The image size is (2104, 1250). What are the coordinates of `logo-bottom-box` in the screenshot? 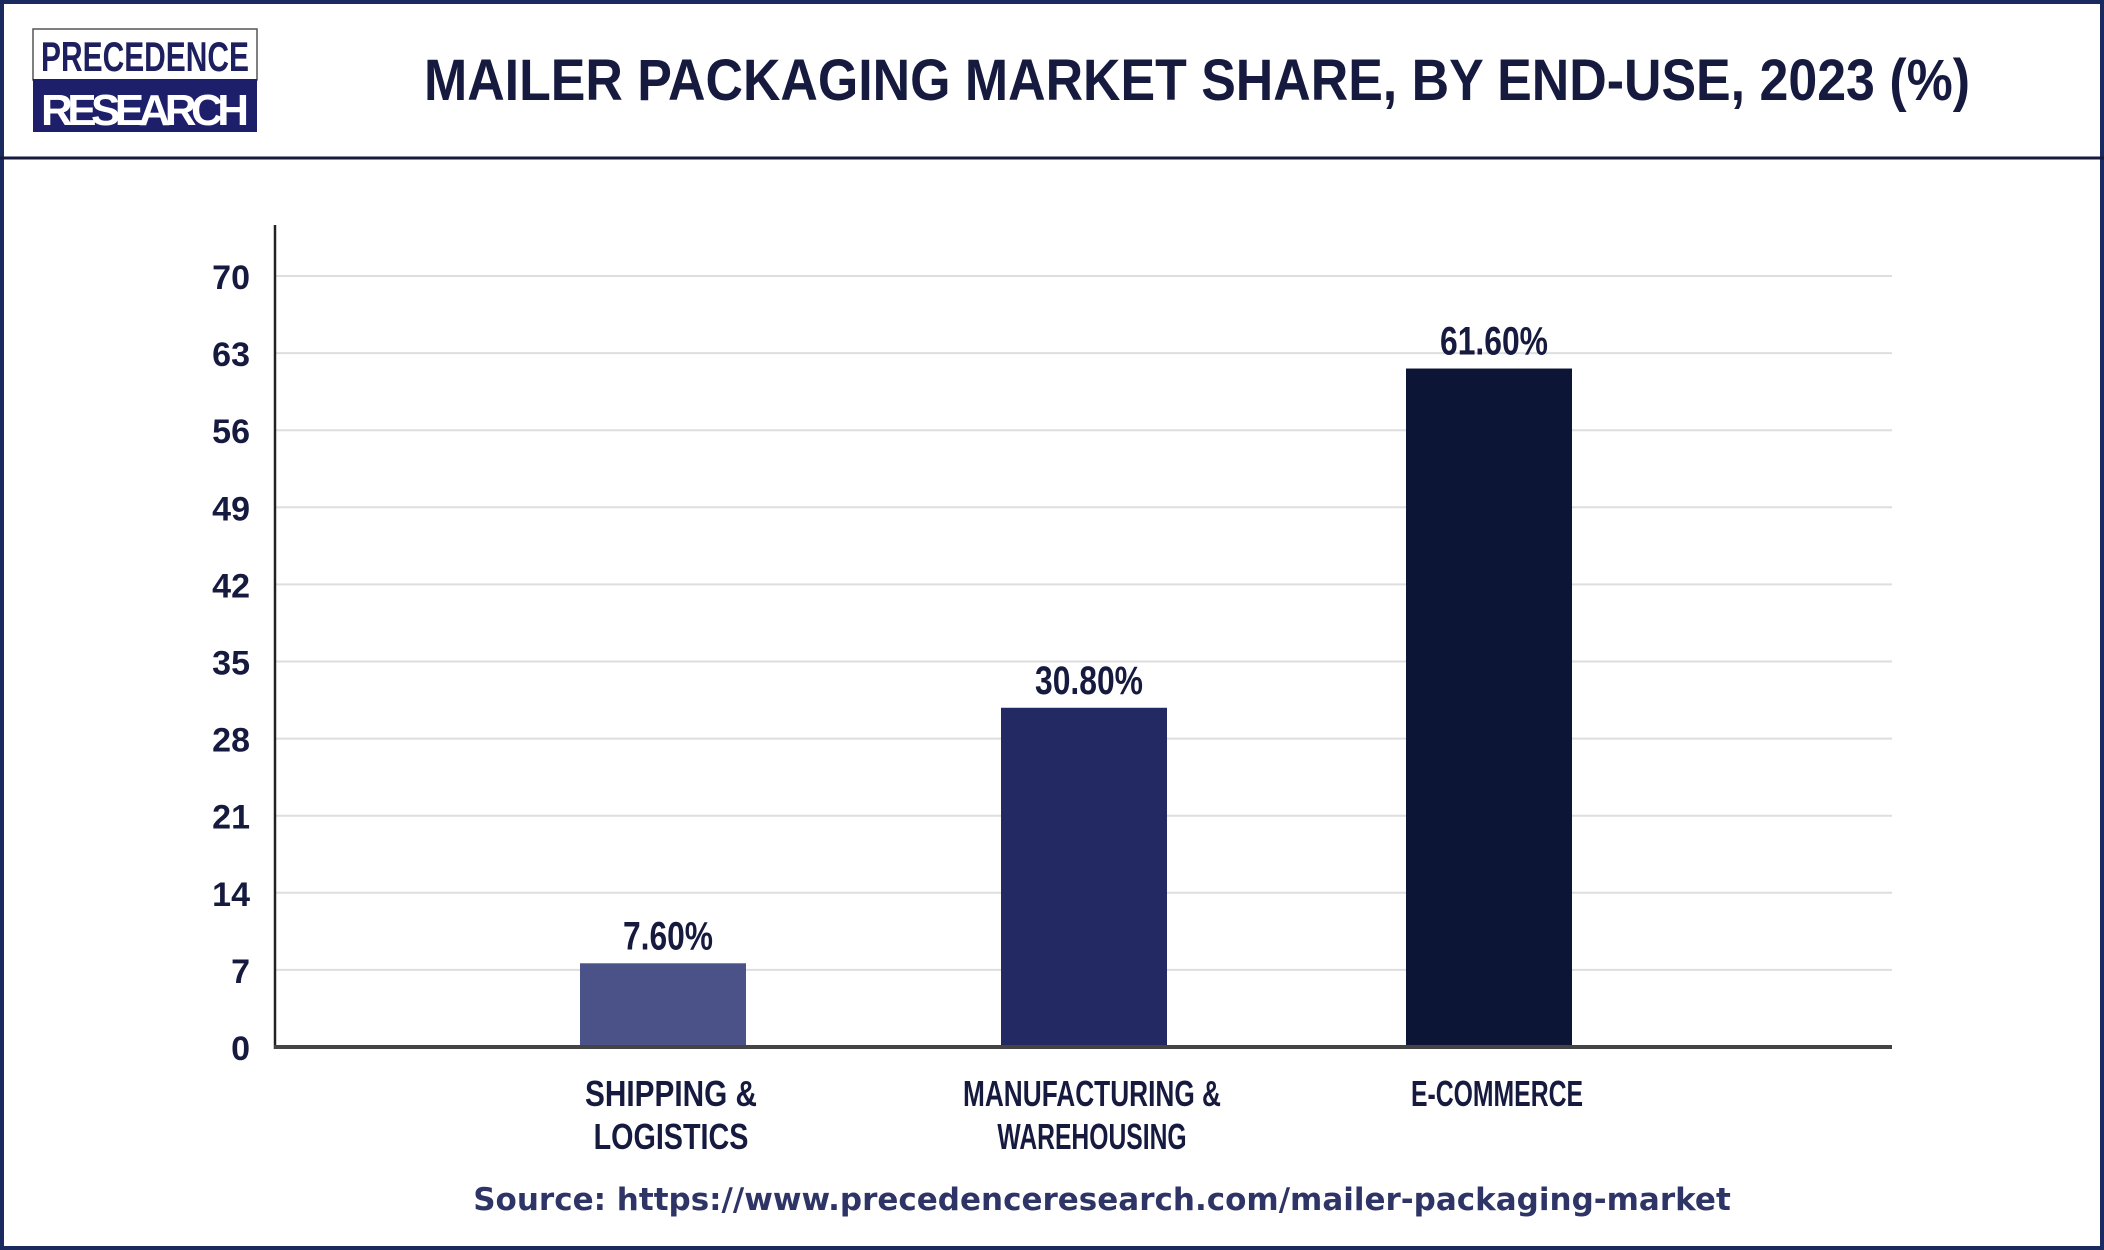 It's located at (145, 105).